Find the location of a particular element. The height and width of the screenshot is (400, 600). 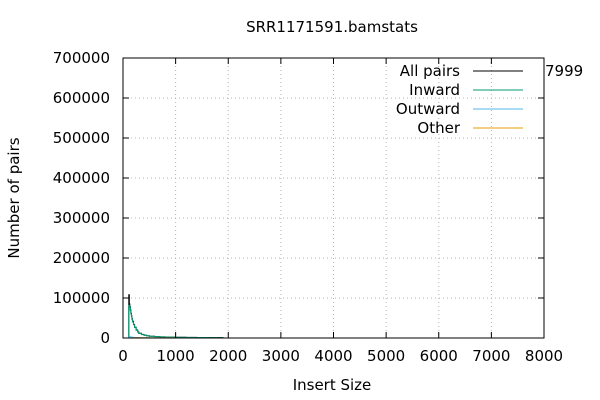

series-line-all-pairs is located at coordinates (176, 316).